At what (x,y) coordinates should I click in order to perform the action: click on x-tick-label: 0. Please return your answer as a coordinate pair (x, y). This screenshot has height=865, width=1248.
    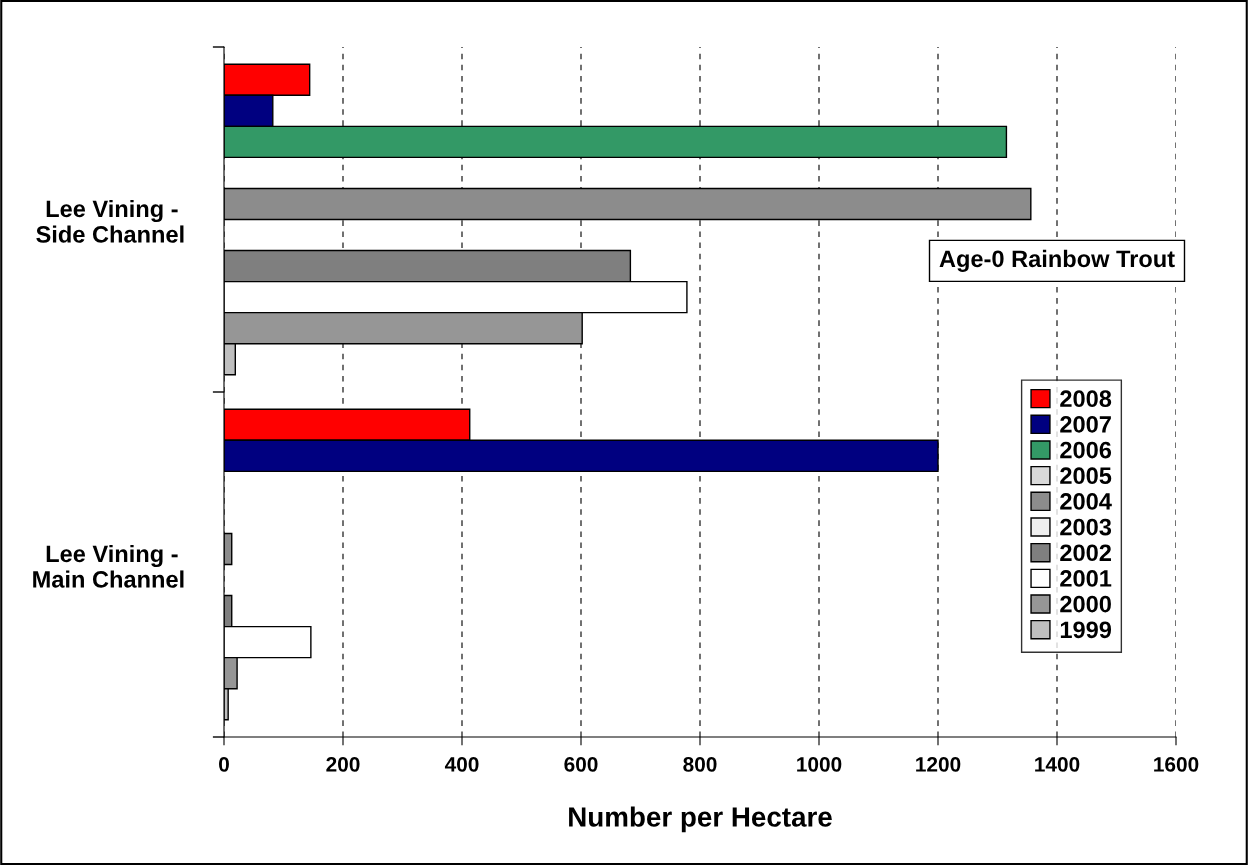
    Looking at the image, I should click on (224, 764).